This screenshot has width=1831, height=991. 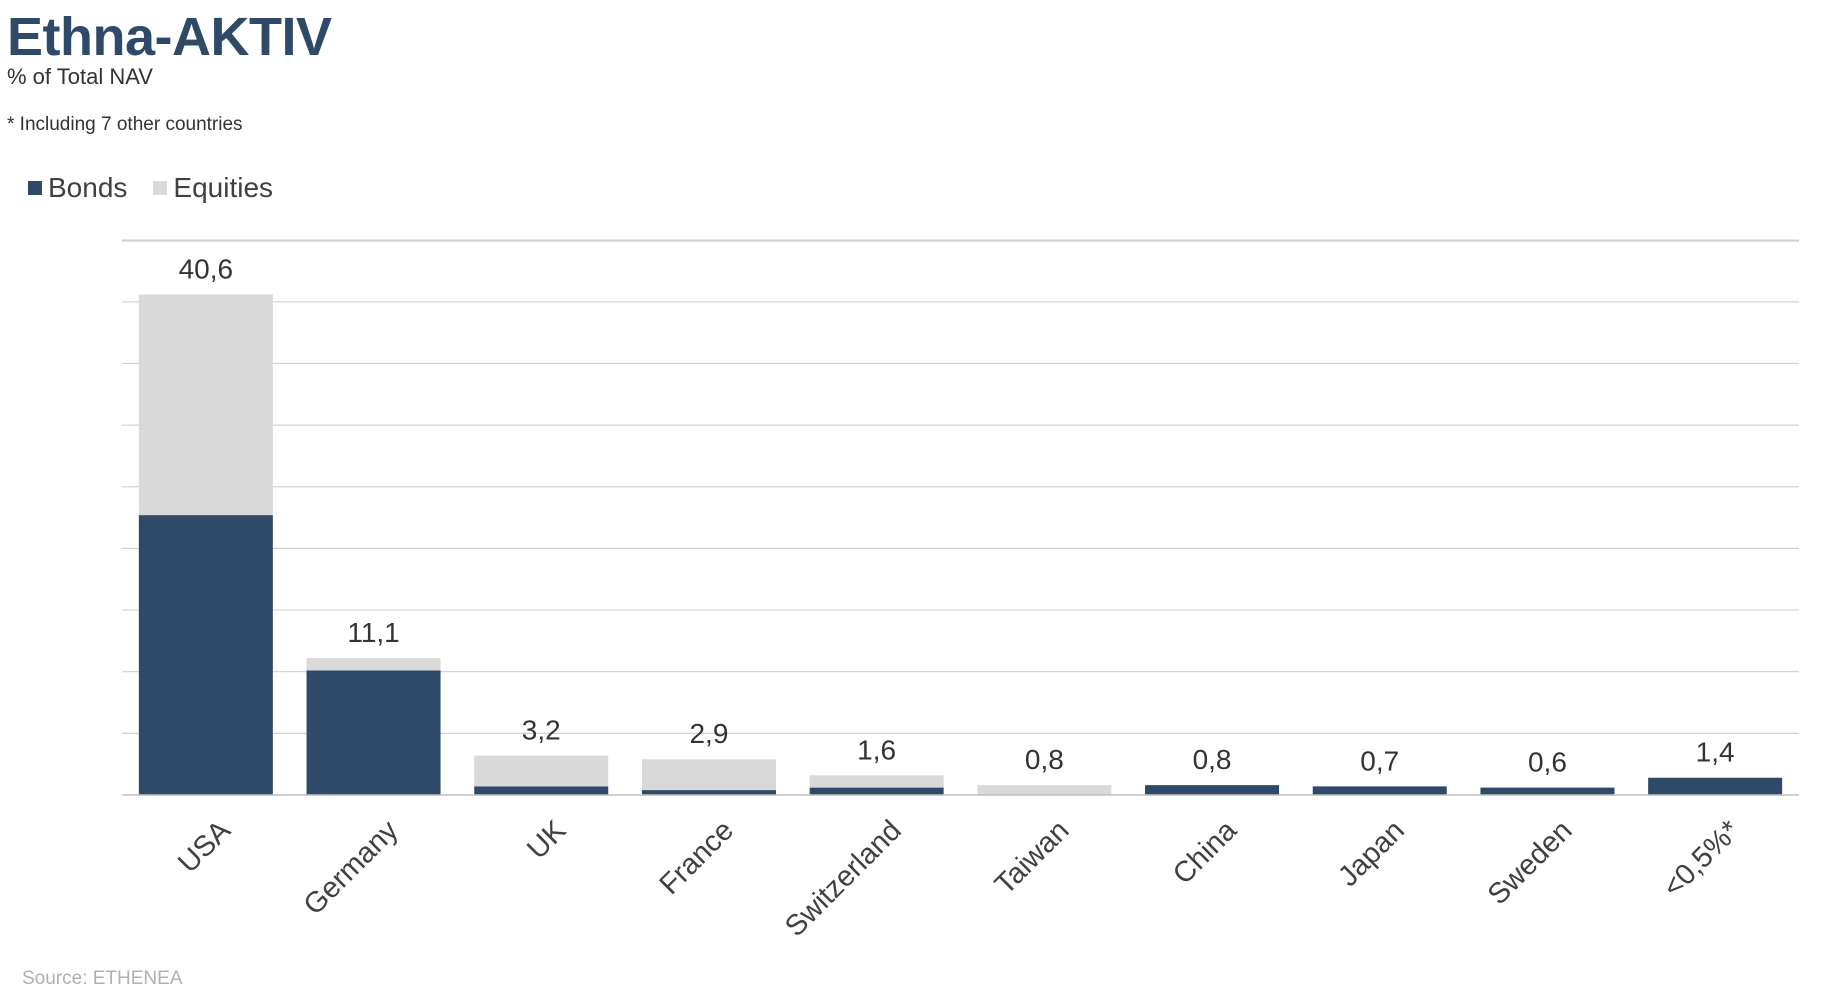 I want to click on legend-item-equities: Equities, so click(x=213, y=188).